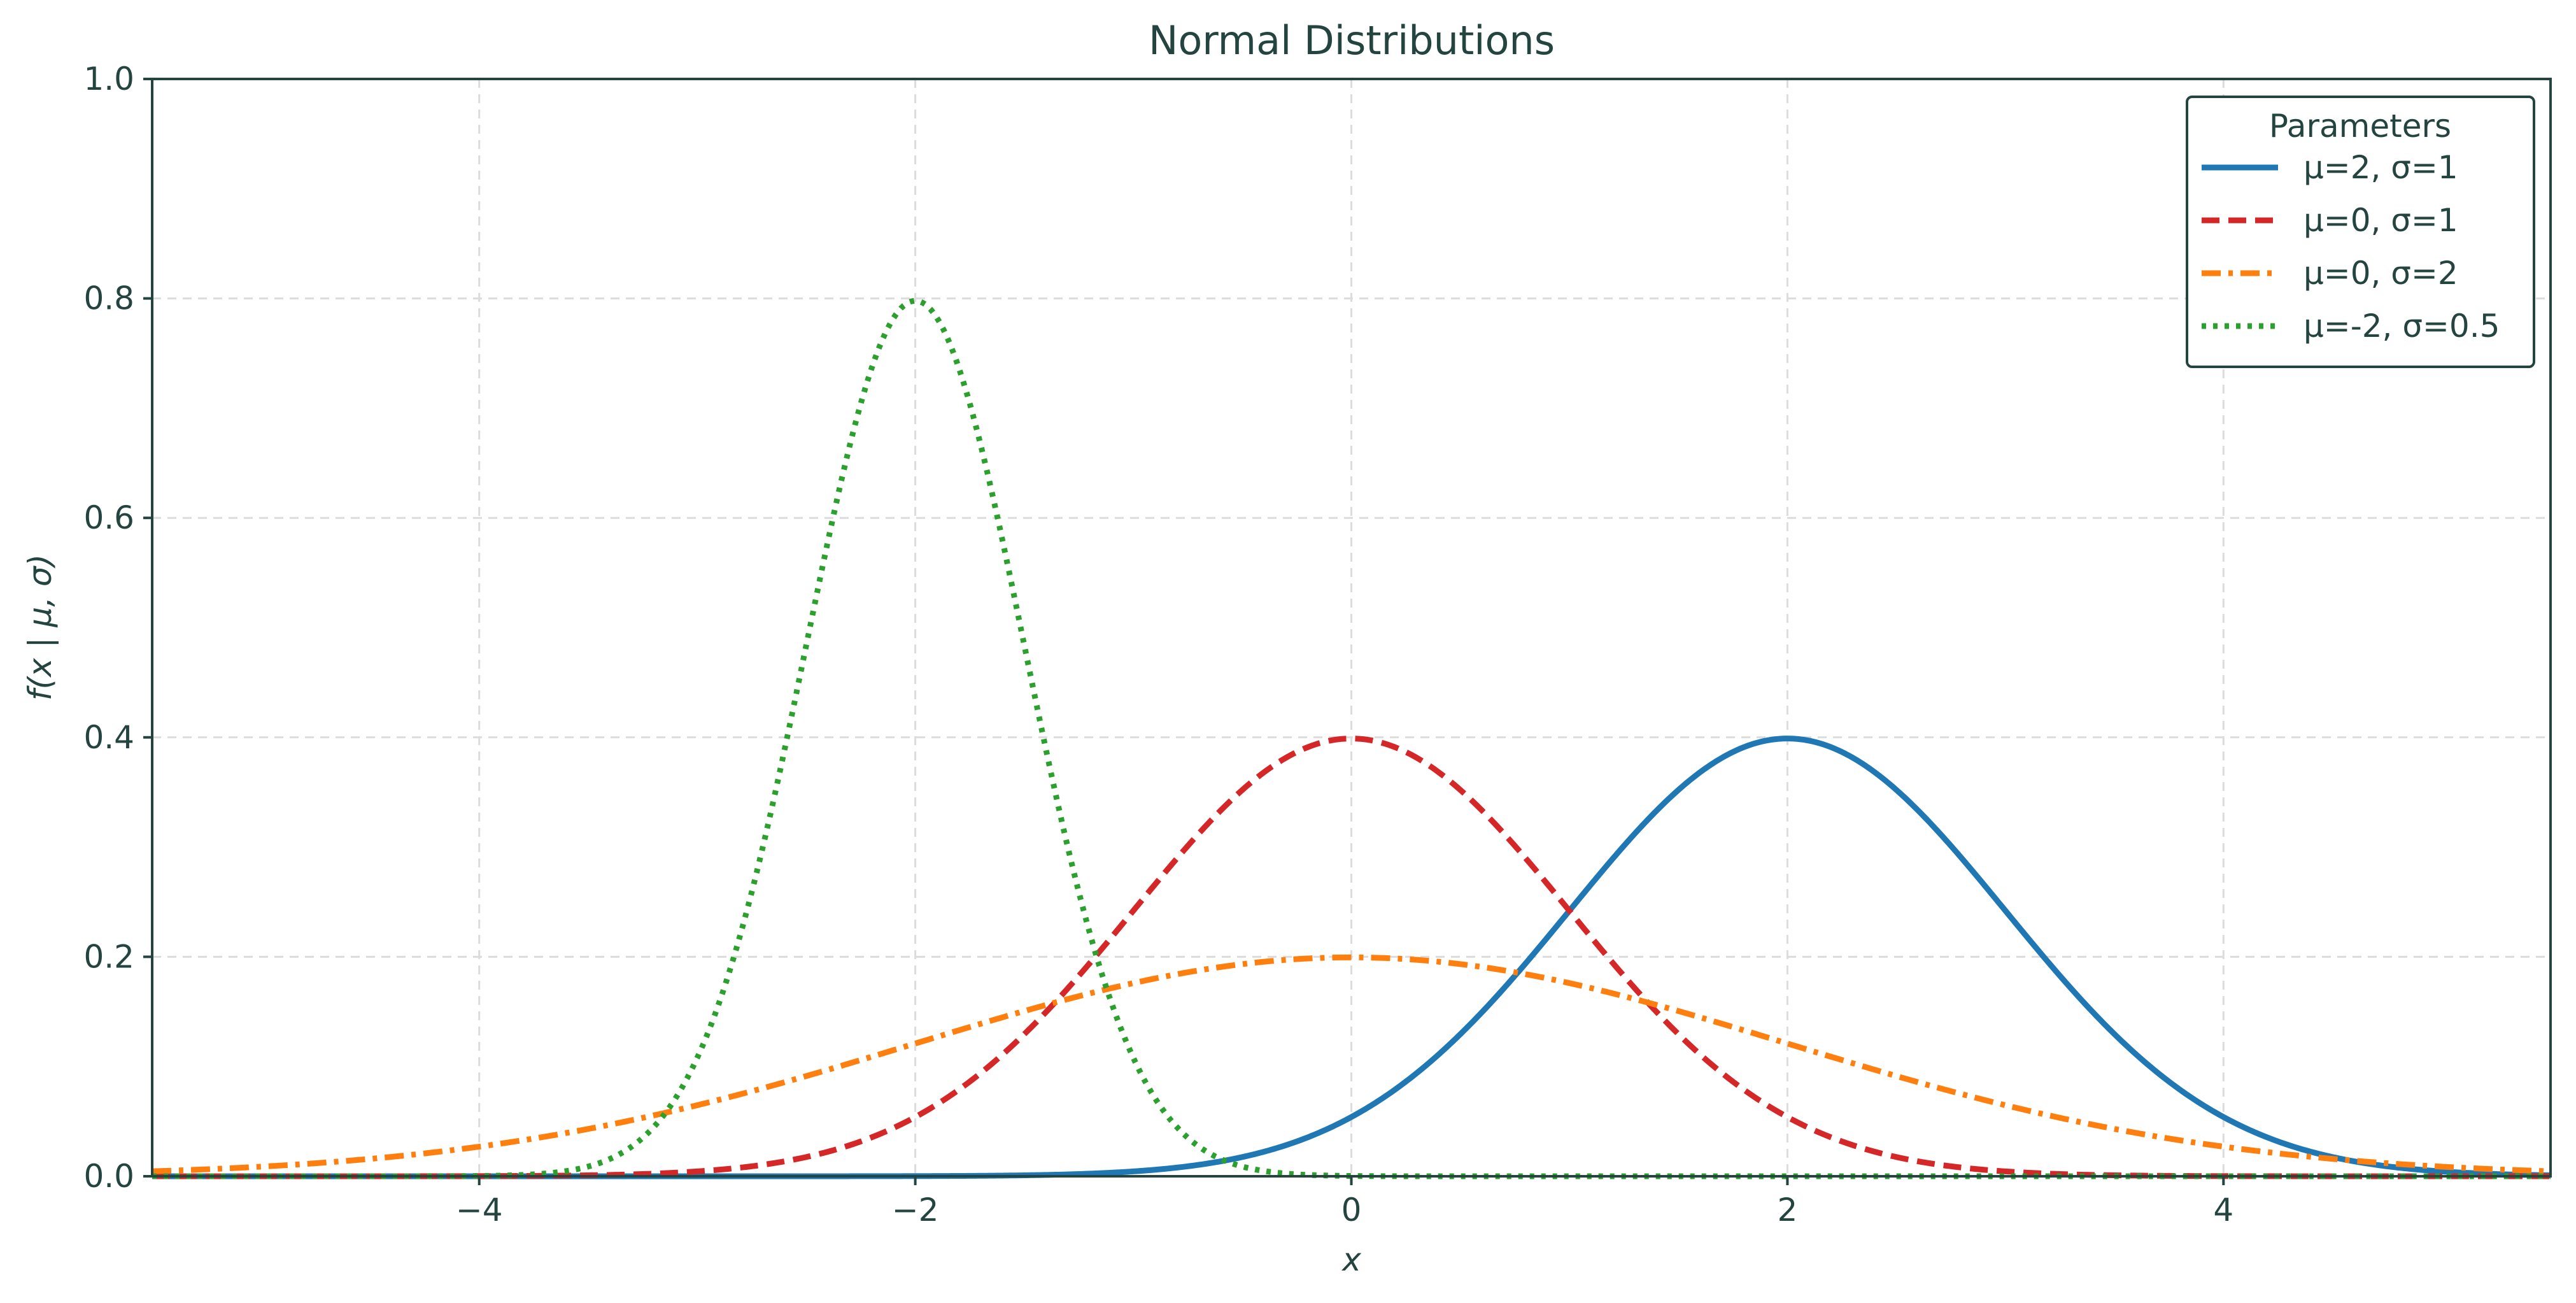 The image size is (2576, 1303). Describe the element at coordinates (108, 737) in the screenshot. I see `y-tick-label: 0.4` at that location.